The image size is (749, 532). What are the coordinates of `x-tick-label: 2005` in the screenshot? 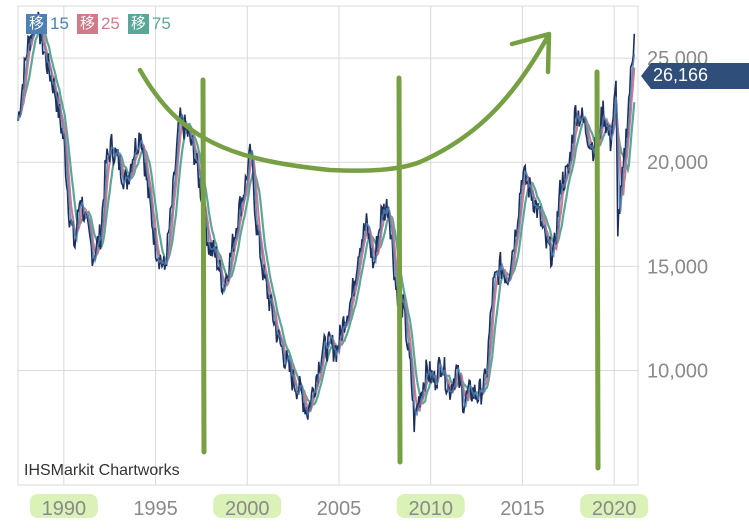 It's located at (339, 509).